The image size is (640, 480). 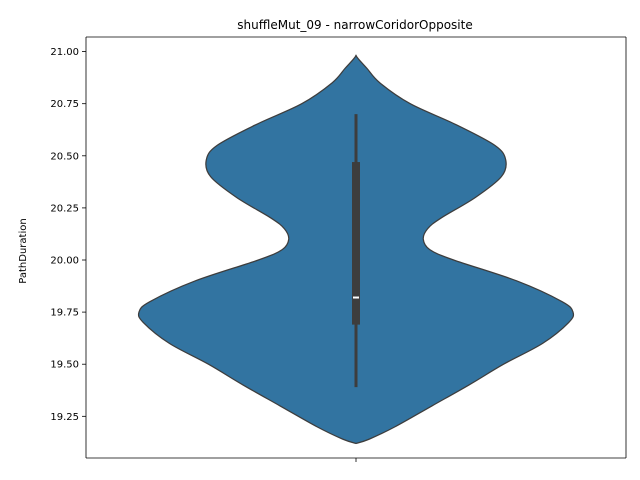 What do you see at coordinates (356, 243) in the screenshot?
I see `iqr-box` at bounding box center [356, 243].